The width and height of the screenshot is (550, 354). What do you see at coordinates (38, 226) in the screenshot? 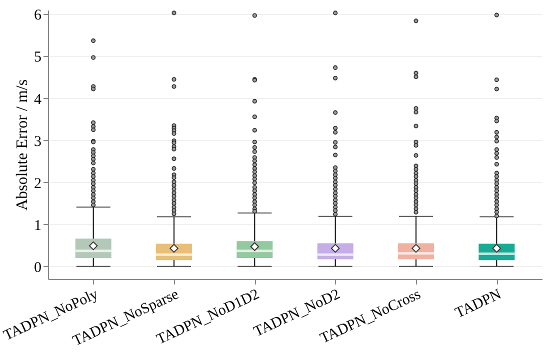
I see `y-tick-label: 1` at bounding box center [38, 226].